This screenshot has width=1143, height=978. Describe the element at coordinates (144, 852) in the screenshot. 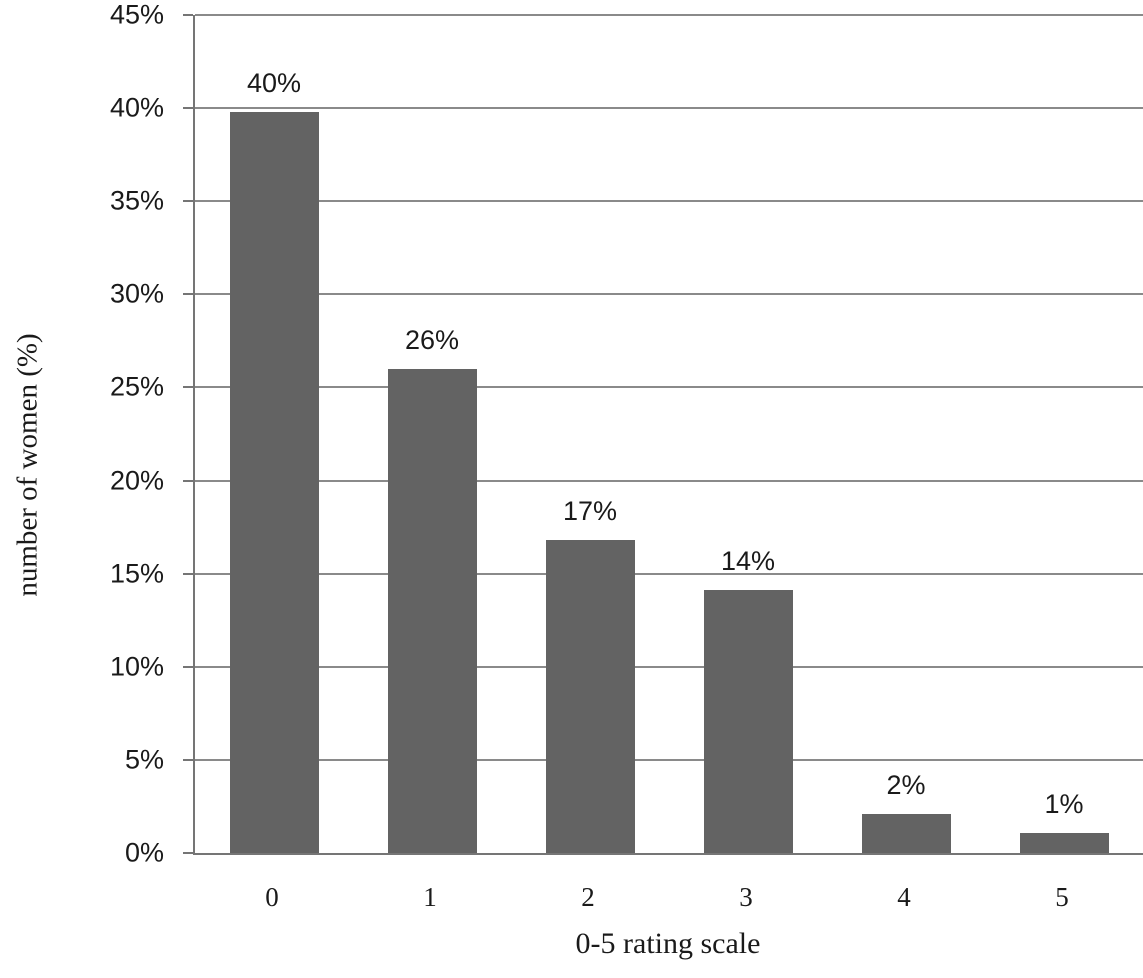

I see `y-tick-label: 0%` at that location.